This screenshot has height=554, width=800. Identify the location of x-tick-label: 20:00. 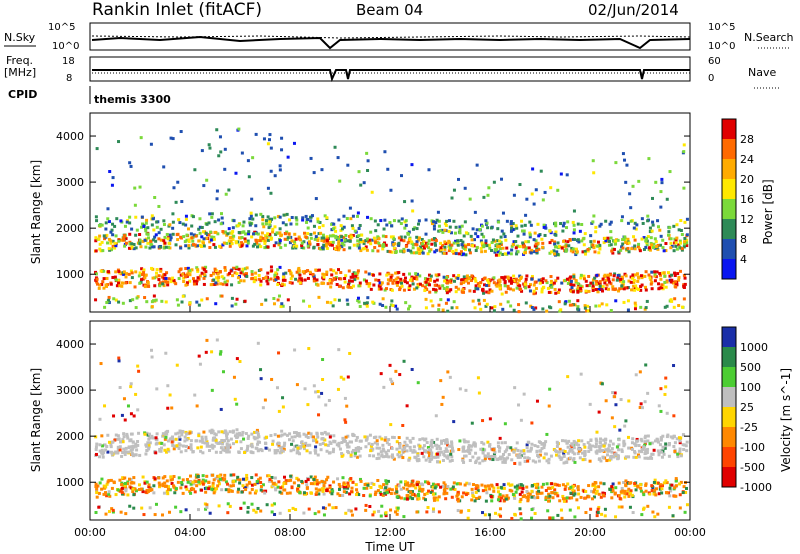
(590, 532).